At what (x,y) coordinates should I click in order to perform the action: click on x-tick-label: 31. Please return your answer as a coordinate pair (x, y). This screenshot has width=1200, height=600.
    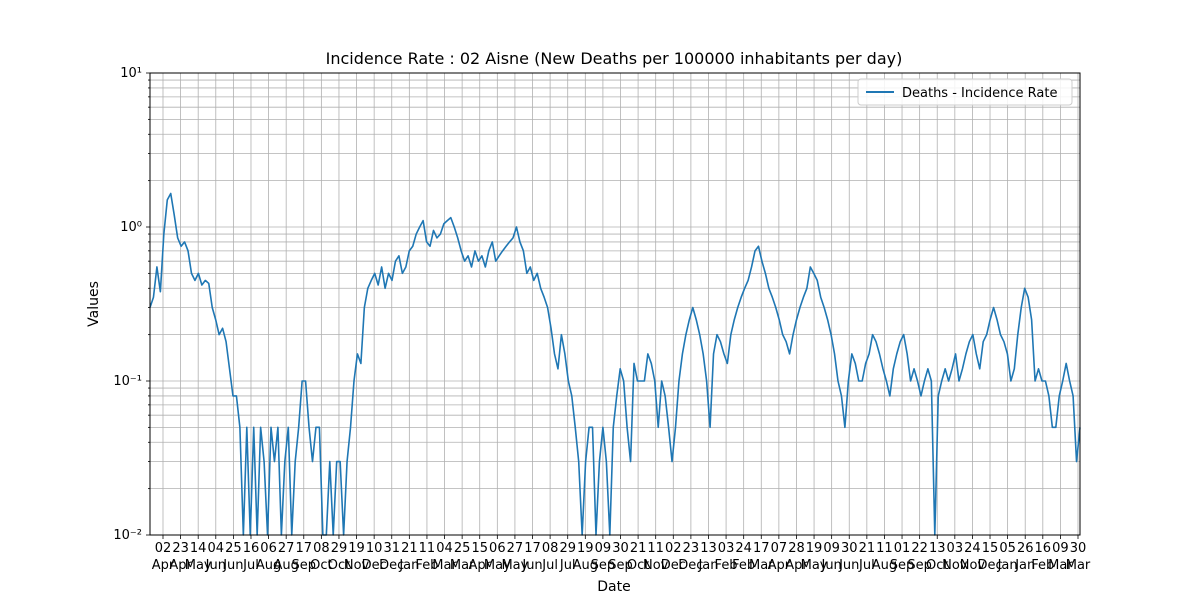
    Looking at the image, I should click on (391, 548).